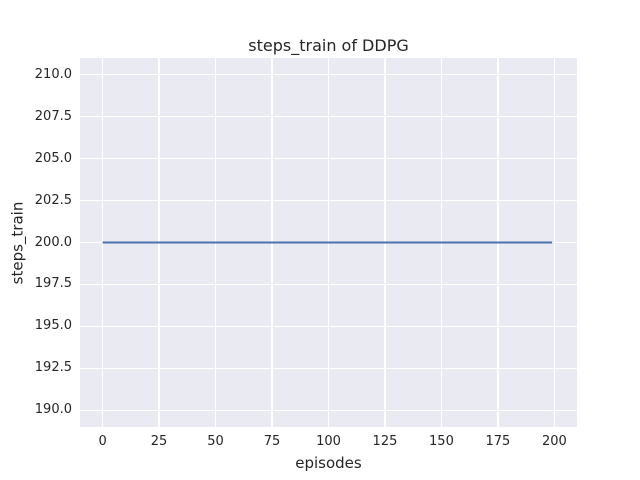 The height and width of the screenshot is (480, 640). What do you see at coordinates (53, 242) in the screenshot?
I see `y-tick-label: 200.0` at bounding box center [53, 242].